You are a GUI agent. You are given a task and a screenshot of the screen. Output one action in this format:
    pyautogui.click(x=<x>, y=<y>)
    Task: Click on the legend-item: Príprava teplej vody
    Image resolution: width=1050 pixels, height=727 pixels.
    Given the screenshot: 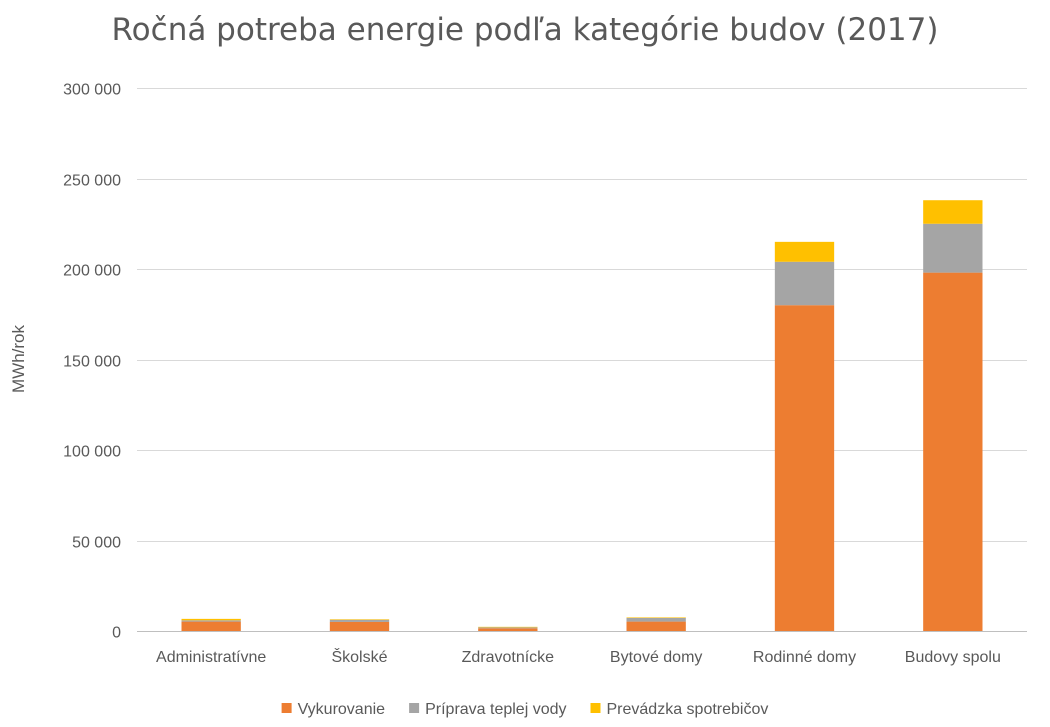 What is the action you would take?
    pyautogui.click(x=488, y=709)
    